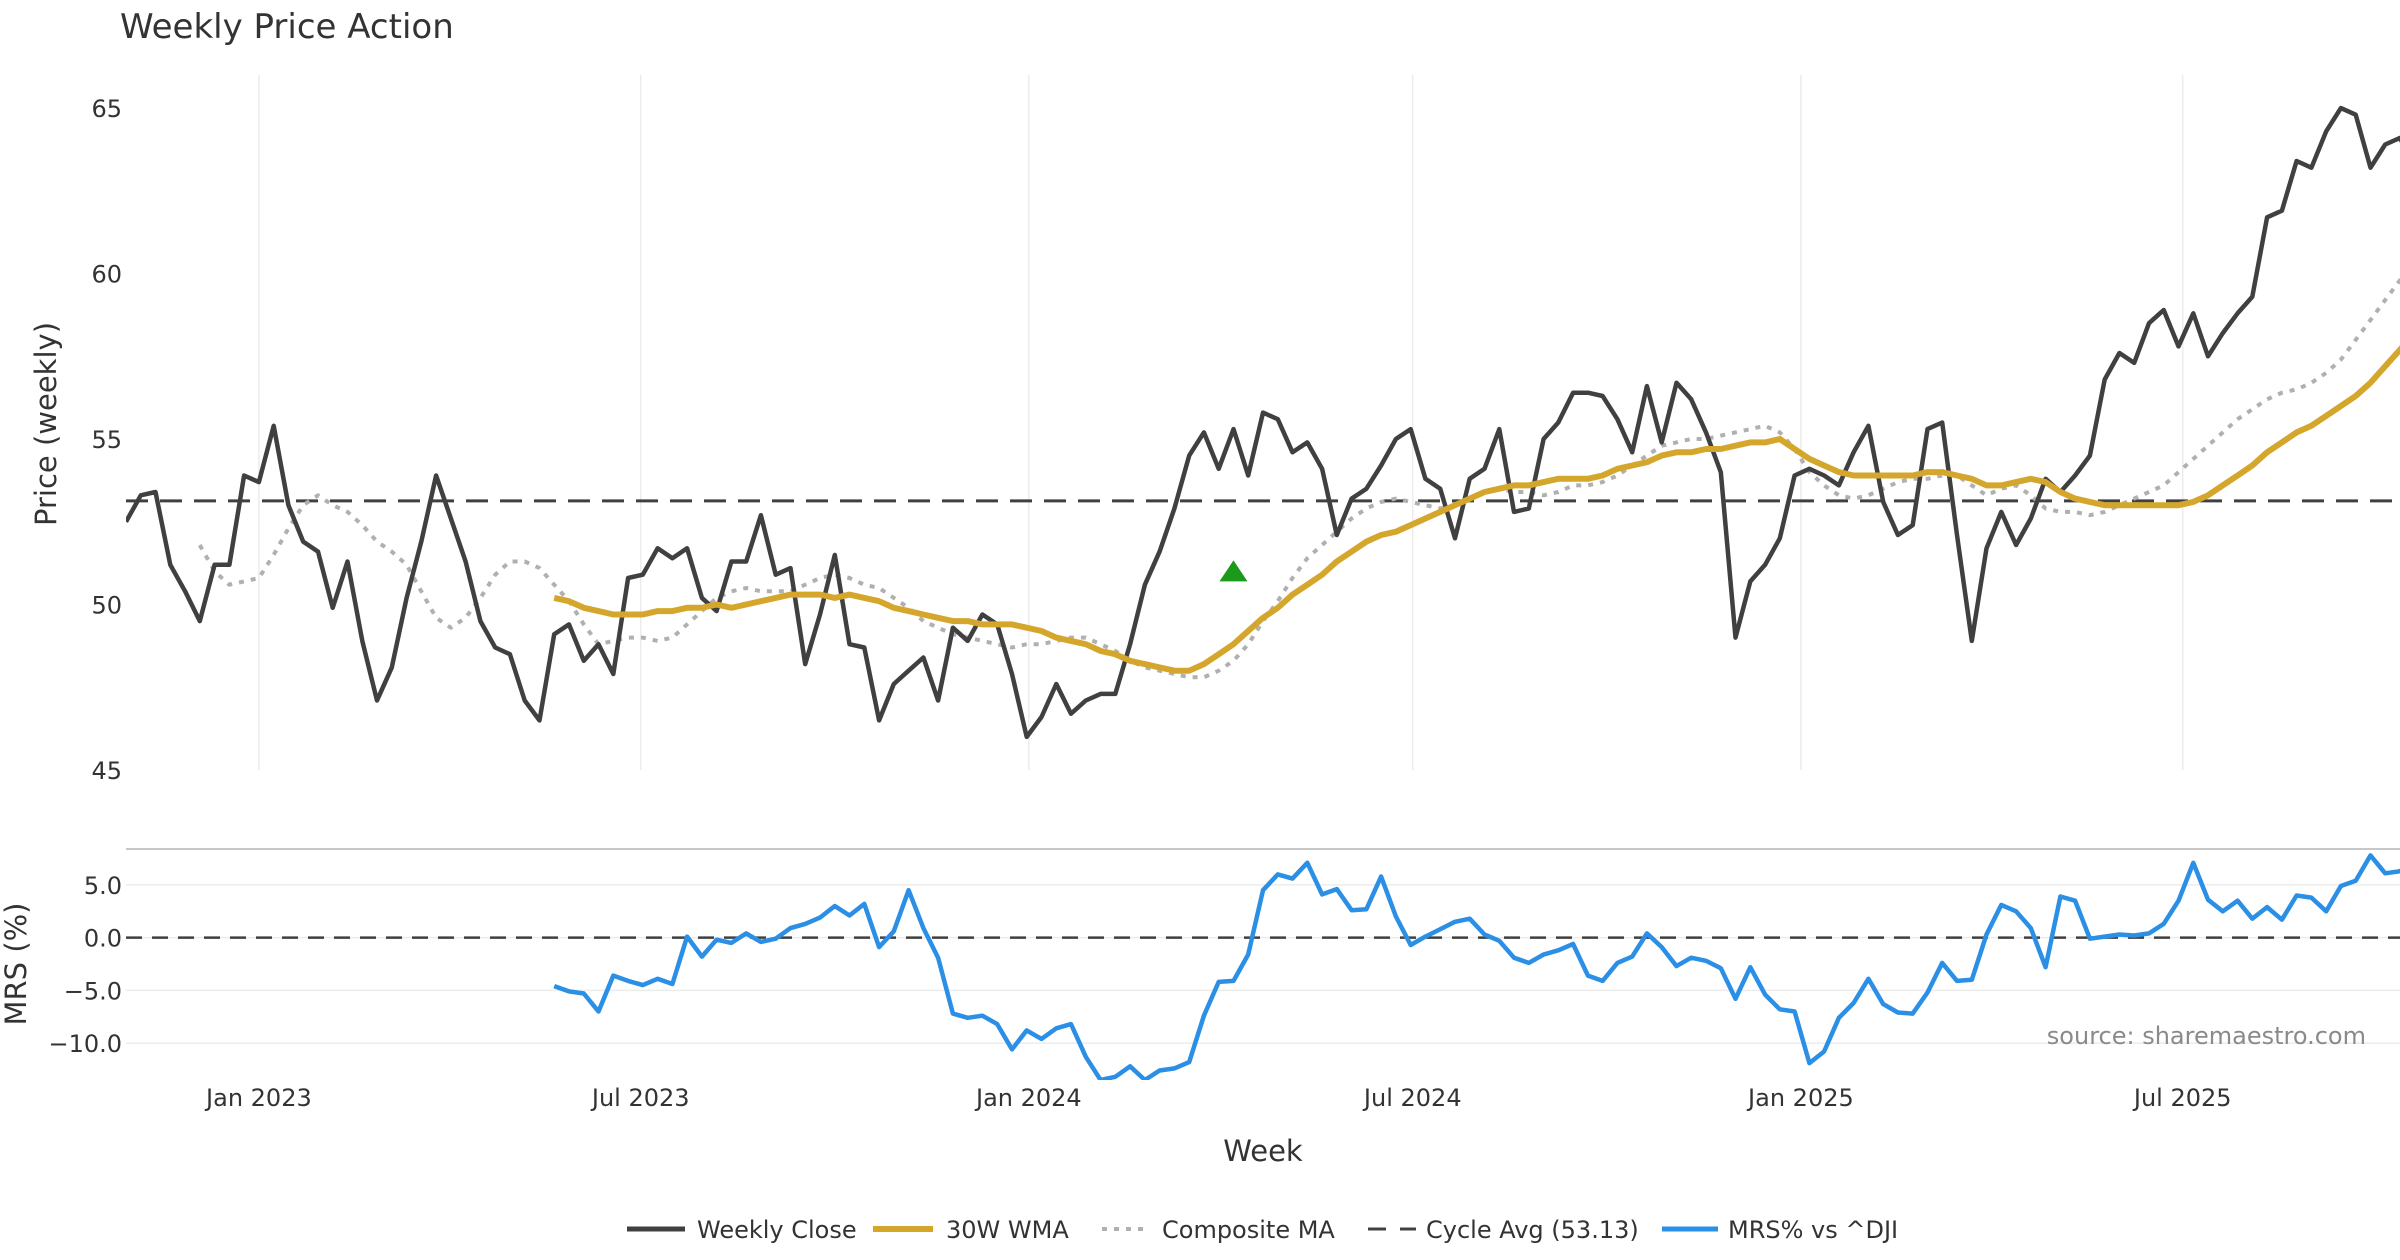 The width and height of the screenshot is (2400, 1260). What do you see at coordinates (106, 109) in the screenshot?
I see `price-y-tick-label: 65` at bounding box center [106, 109].